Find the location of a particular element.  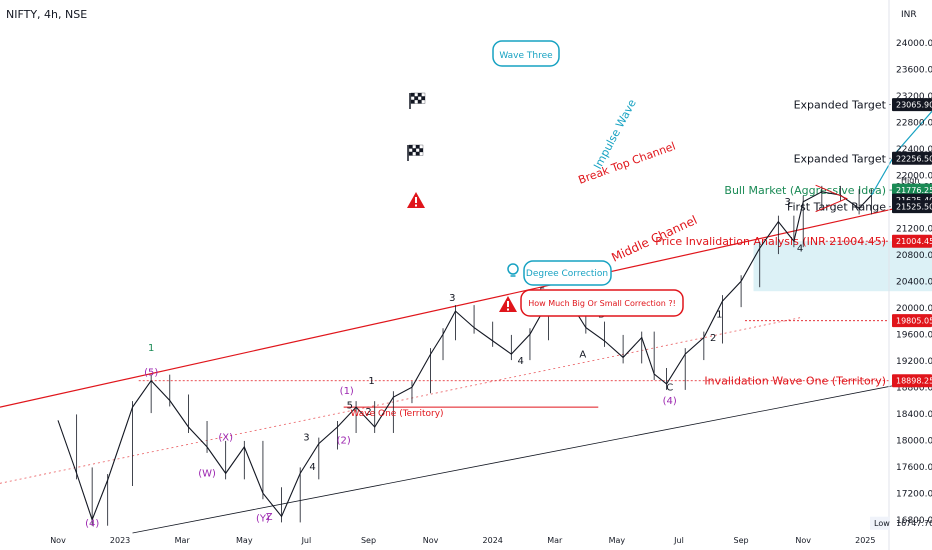

correction-question-box is located at coordinates (602, 303).